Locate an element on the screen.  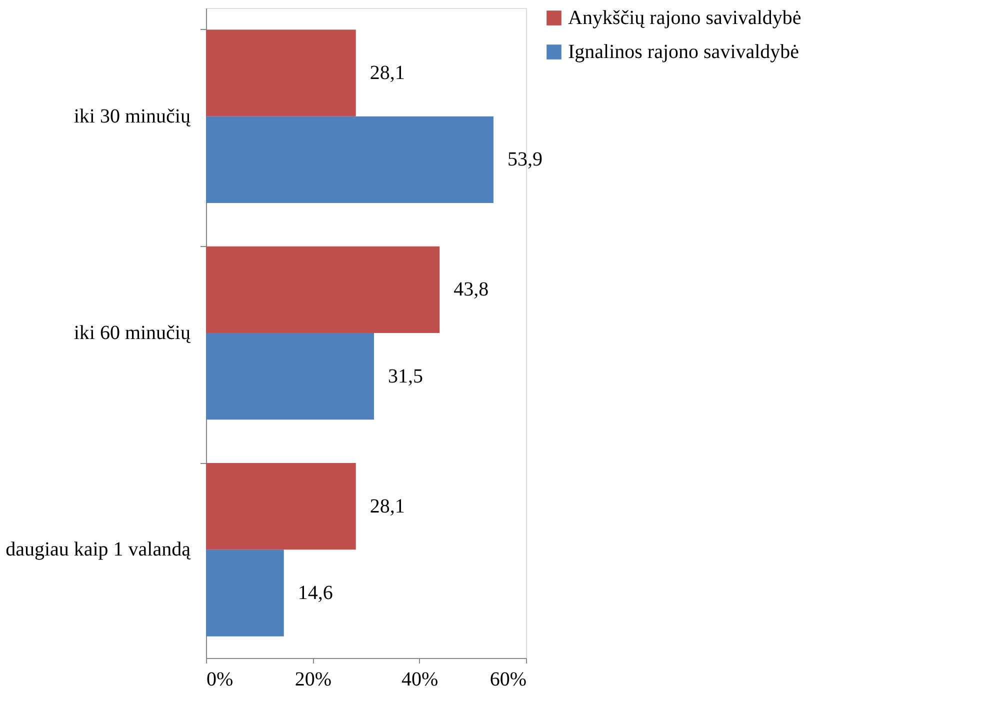
data-label: 14,6 is located at coordinates (315, 593).